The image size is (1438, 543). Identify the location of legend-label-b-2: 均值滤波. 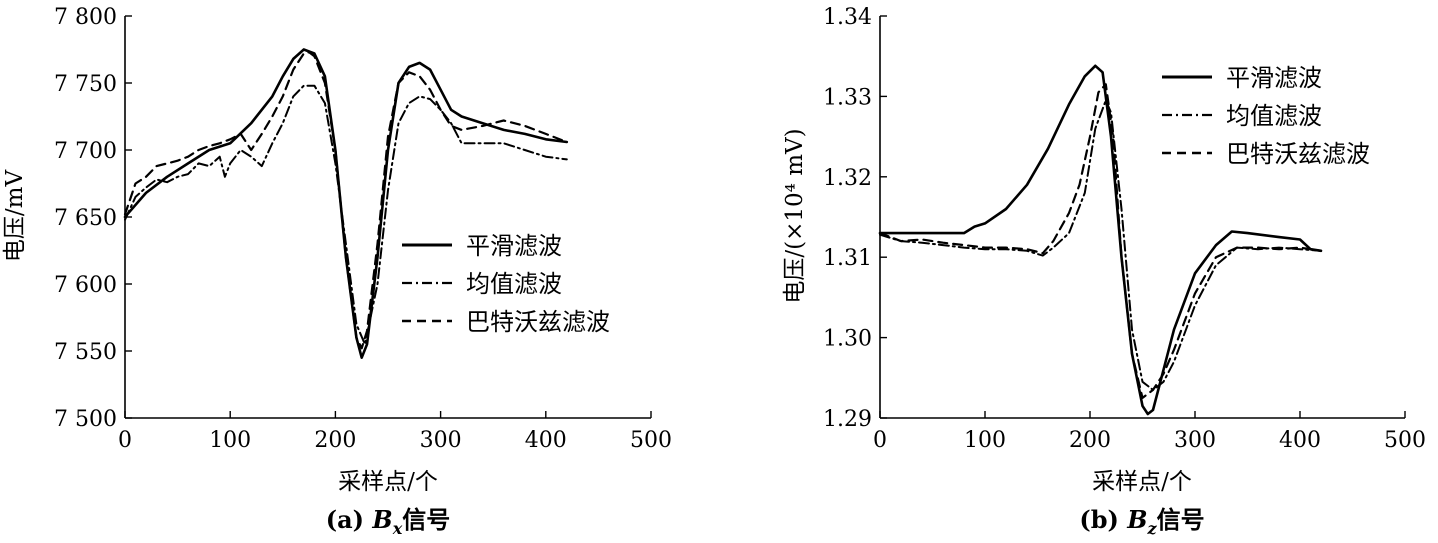
(1274, 116).